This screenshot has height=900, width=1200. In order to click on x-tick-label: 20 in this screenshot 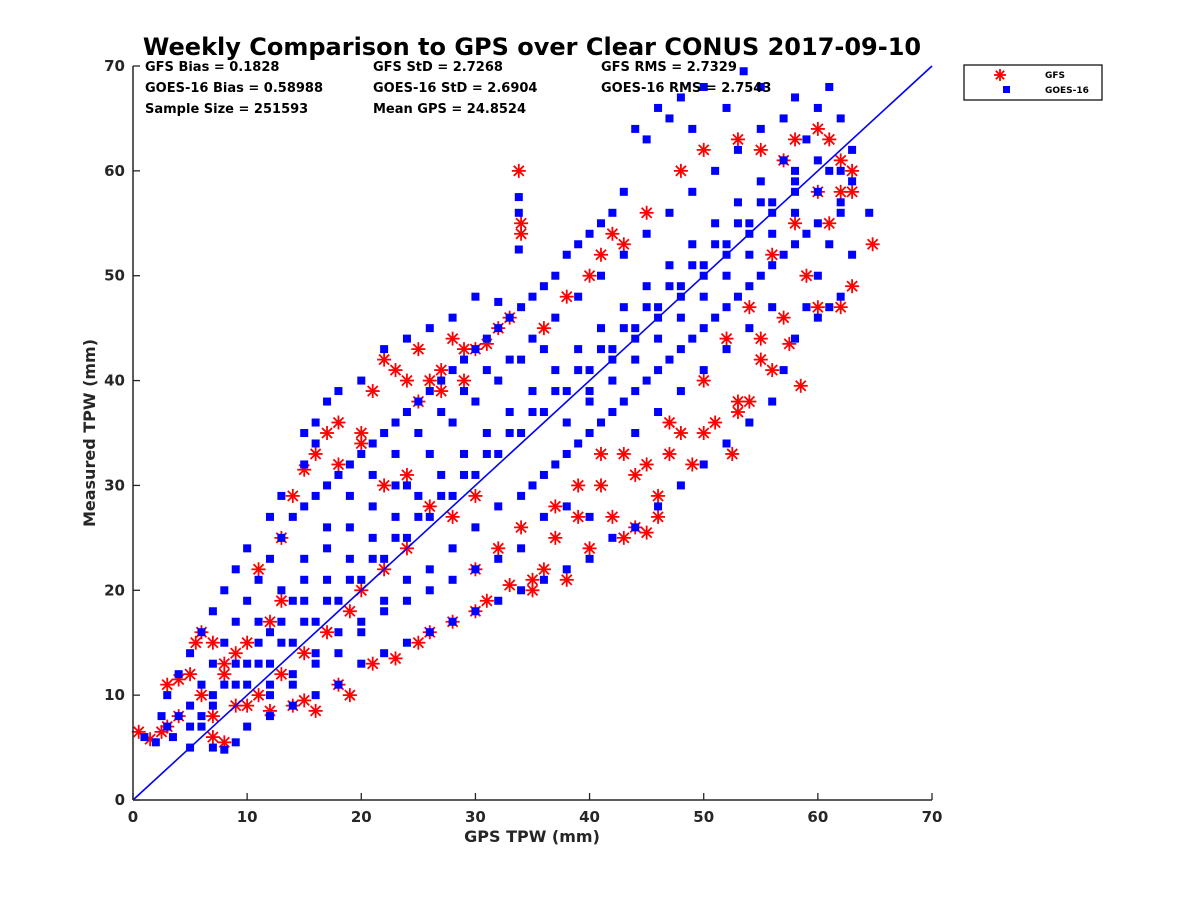, I will do `click(361, 817)`.